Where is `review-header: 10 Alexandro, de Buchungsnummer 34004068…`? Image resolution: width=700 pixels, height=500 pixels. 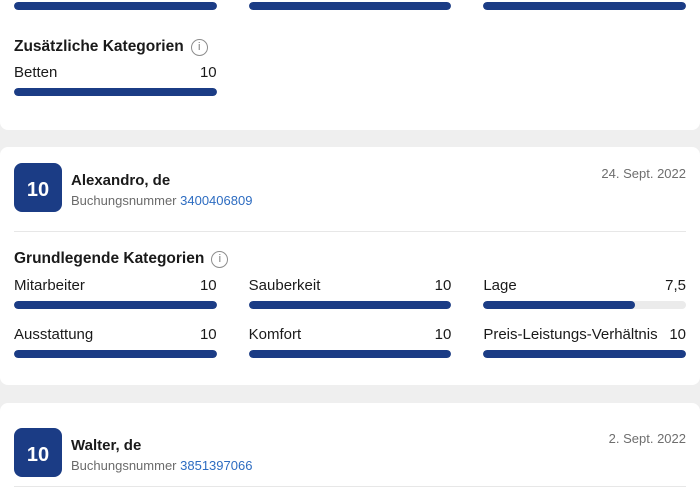 review-header: 10 Alexandro, de Buchungsnummer 34004068… is located at coordinates (350, 187).